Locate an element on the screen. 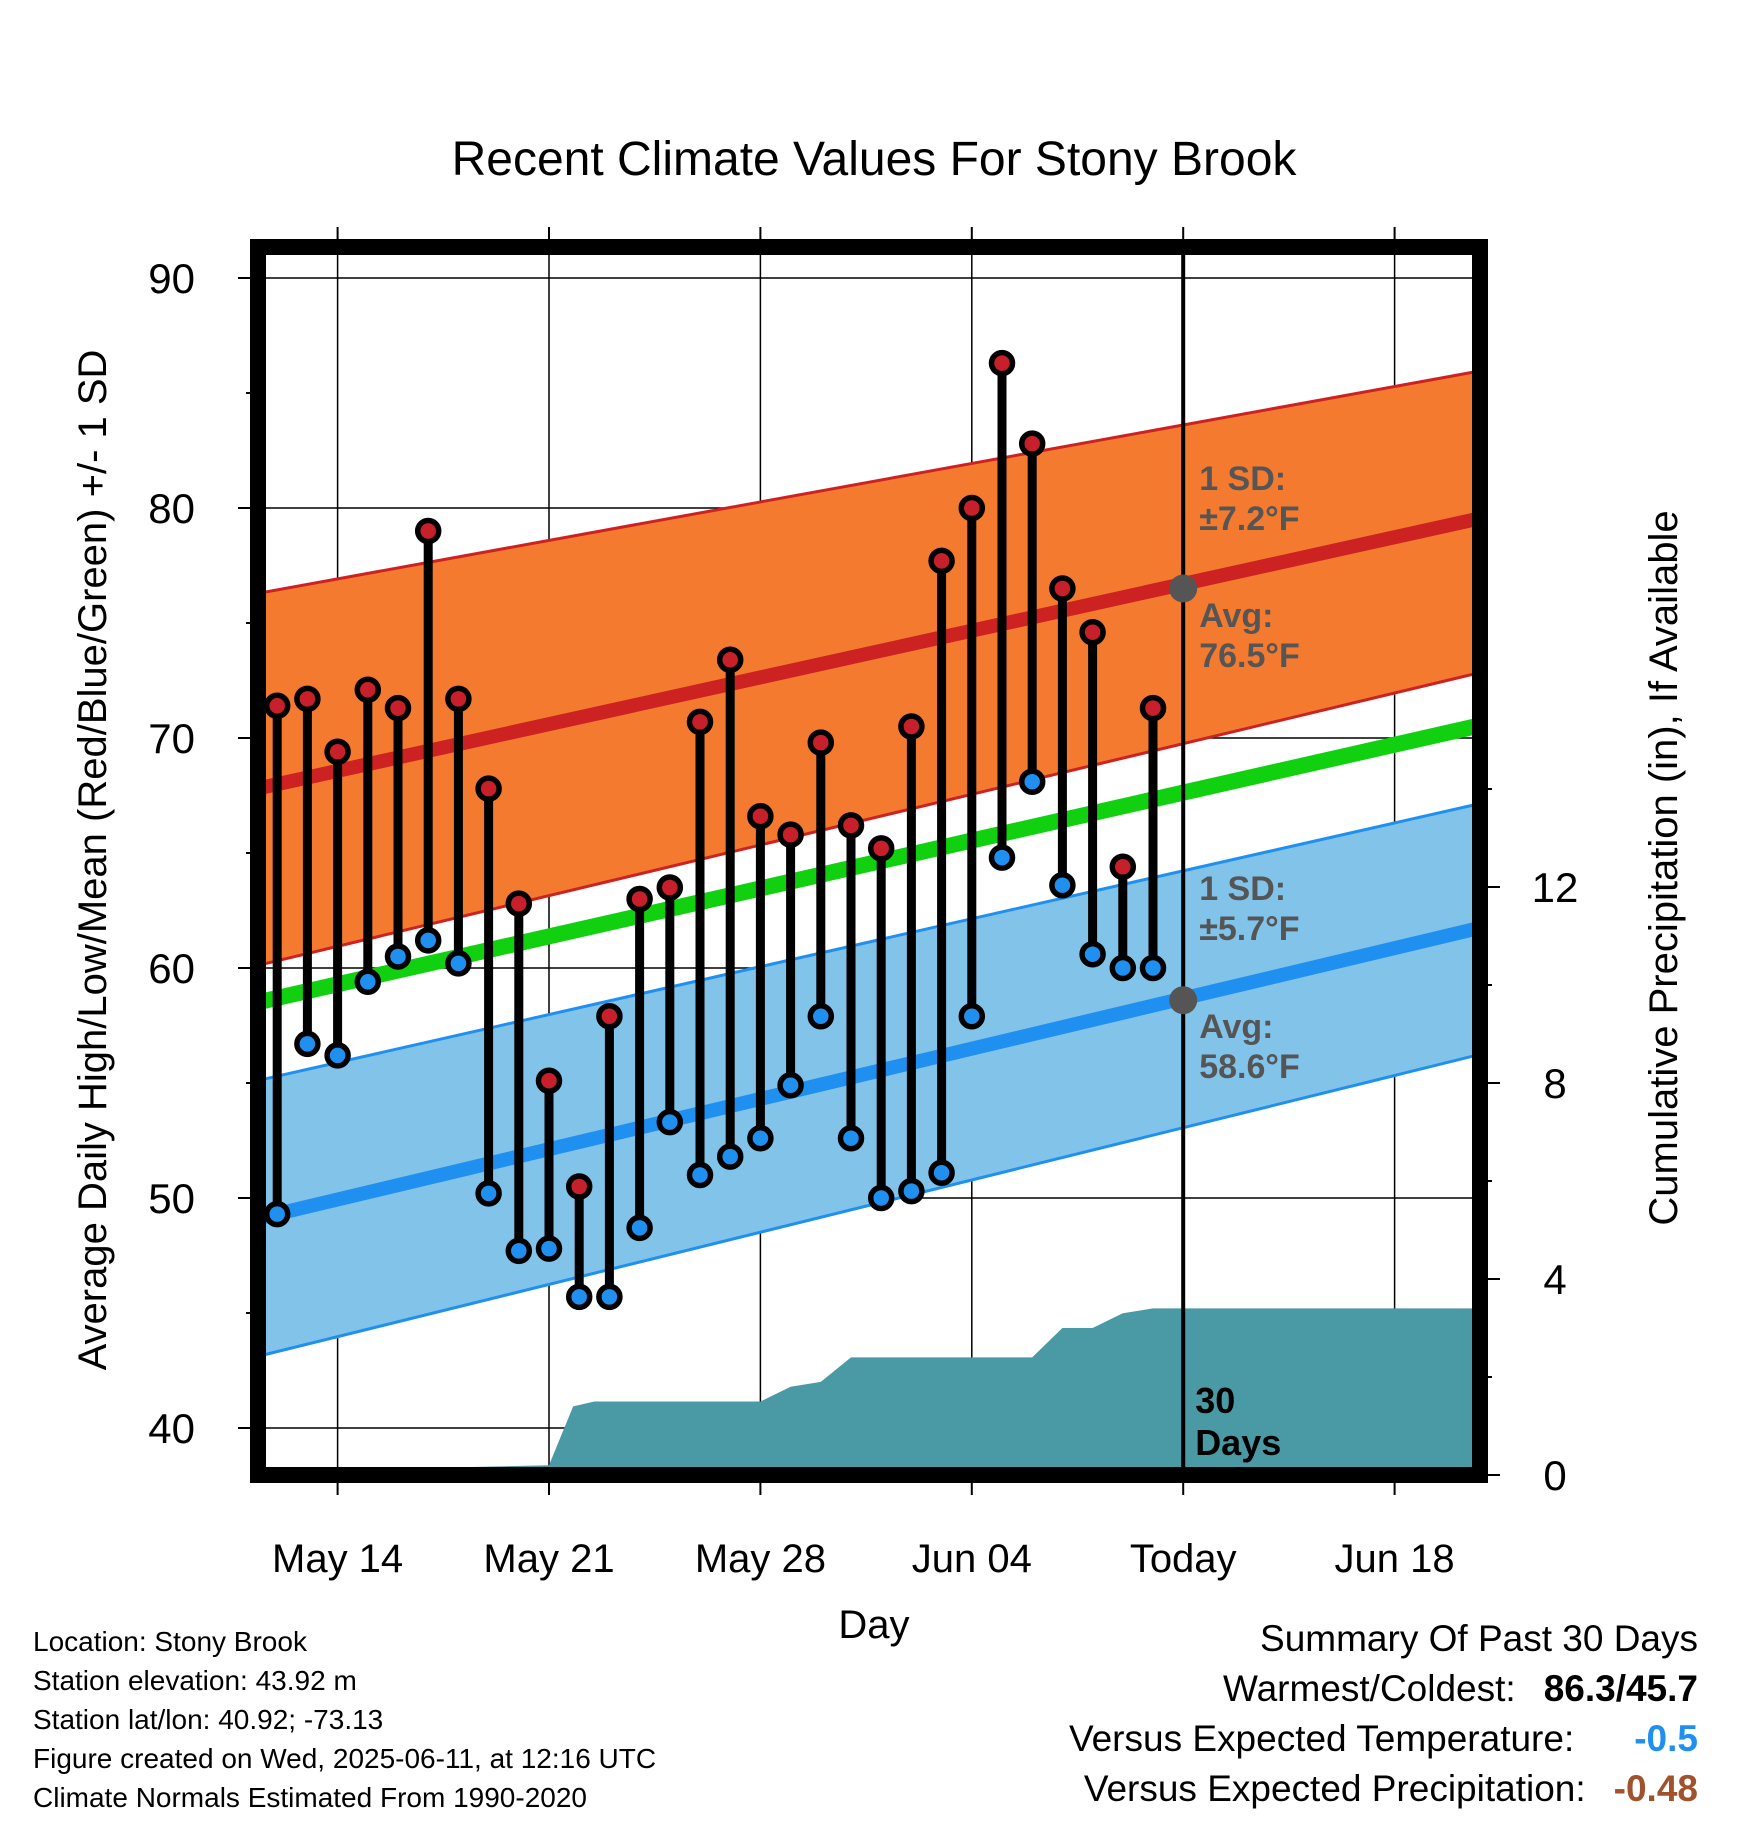  summary-temp-value: -0.5 is located at coordinates (1666, 1738).